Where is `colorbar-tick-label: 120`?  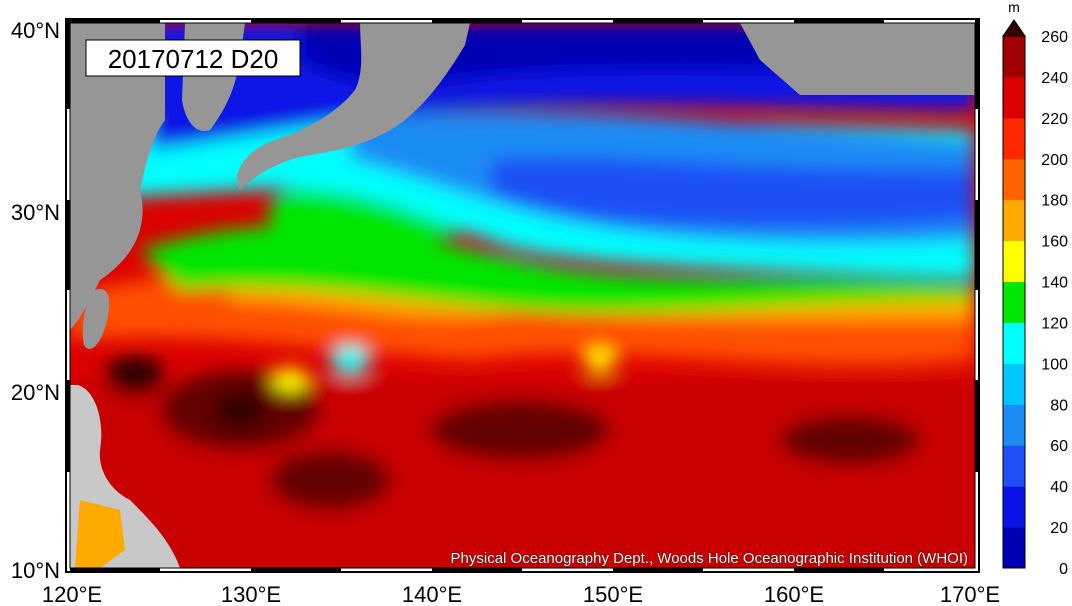
colorbar-tick-label: 120 is located at coordinates (1054, 323).